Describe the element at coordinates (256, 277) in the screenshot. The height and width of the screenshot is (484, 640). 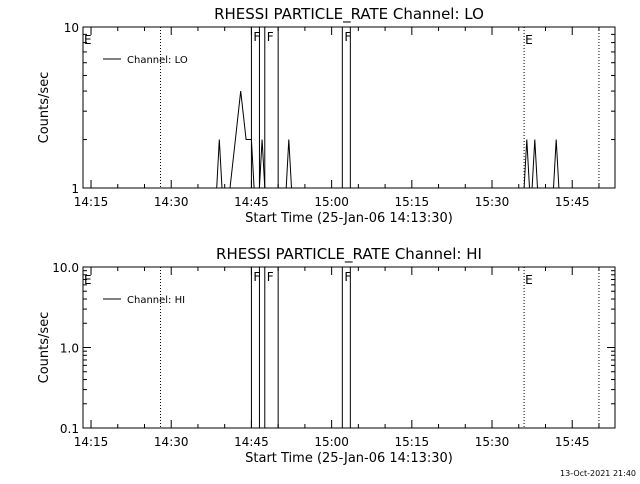
I see `panel-2-saa-label-1: F` at that location.